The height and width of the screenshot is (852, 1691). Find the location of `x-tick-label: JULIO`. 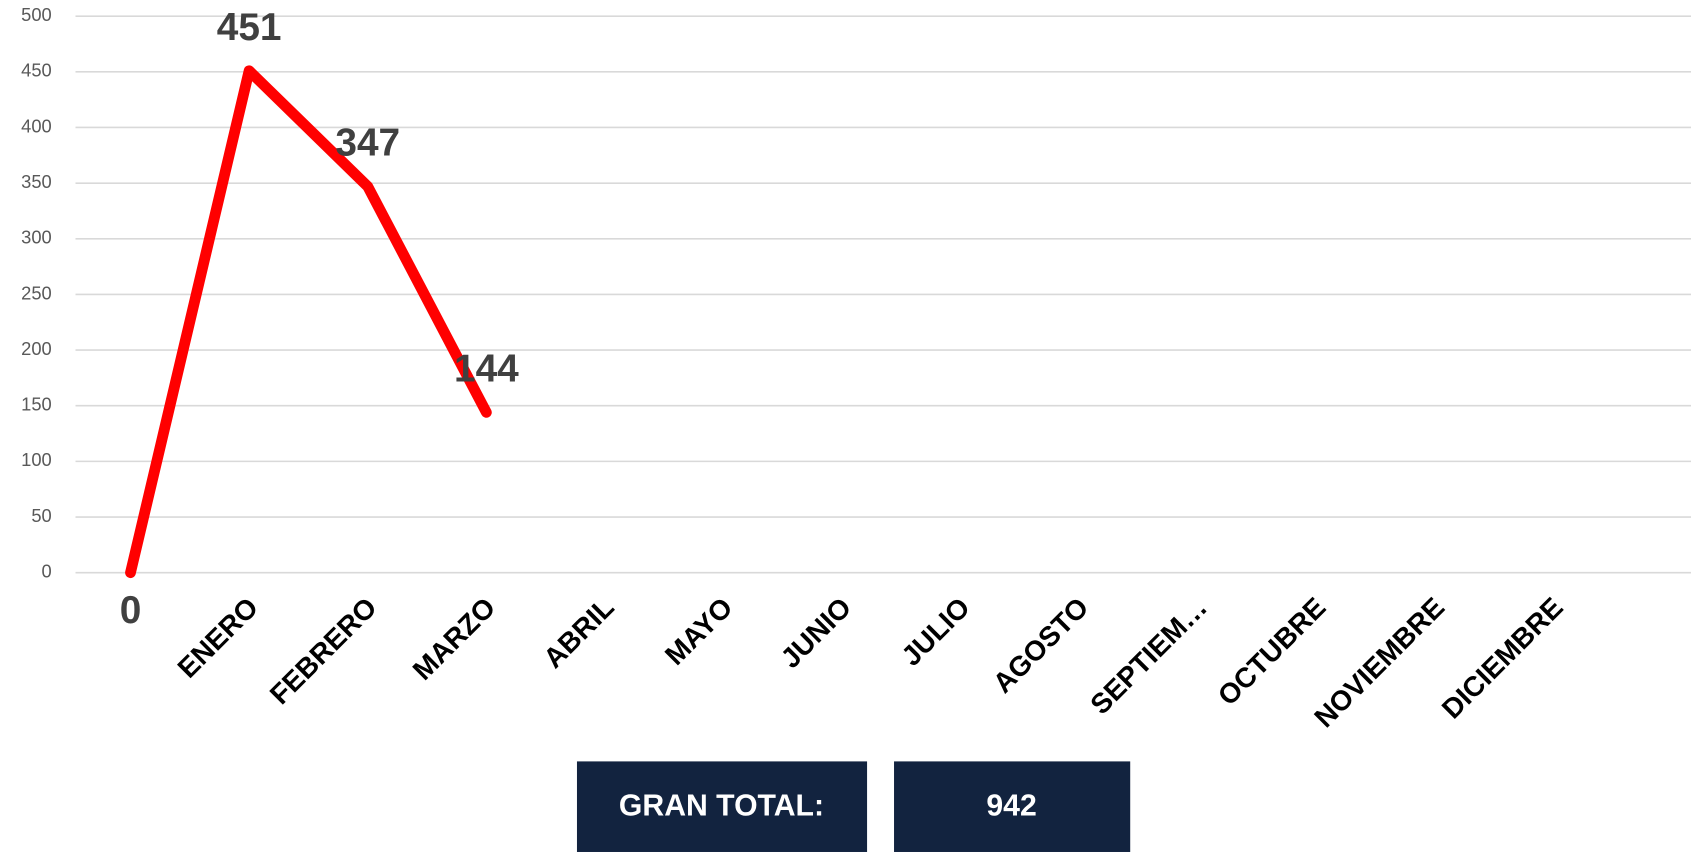

x-tick-label: JULIO is located at coordinates (935, 632).